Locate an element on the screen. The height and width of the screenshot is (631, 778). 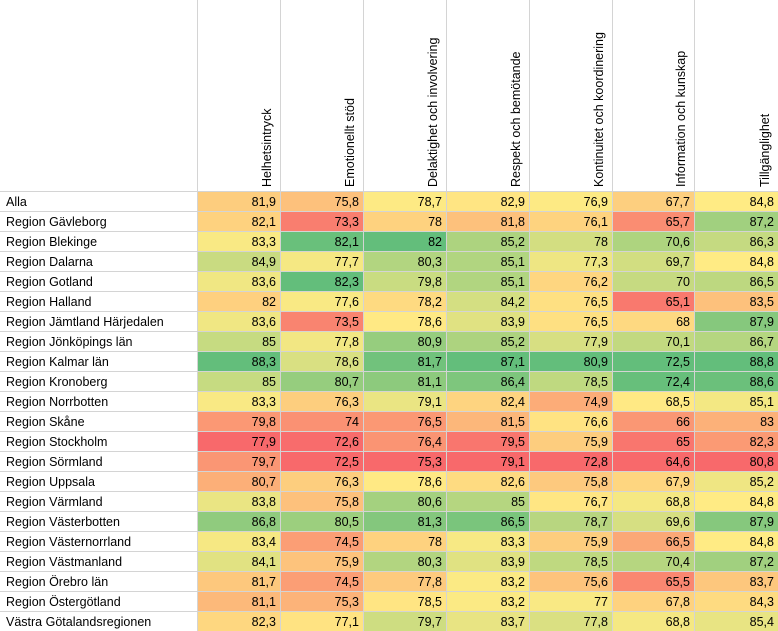
column-header: Helhetsintryck is located at coordinates (267, 147).